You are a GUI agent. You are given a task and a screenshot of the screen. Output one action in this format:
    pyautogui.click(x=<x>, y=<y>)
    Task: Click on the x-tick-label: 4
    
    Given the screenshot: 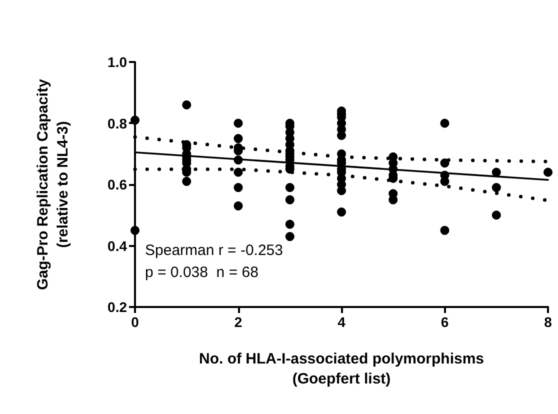 What is the action you would take?
    pyautogui.click(x=342, y=322)
    